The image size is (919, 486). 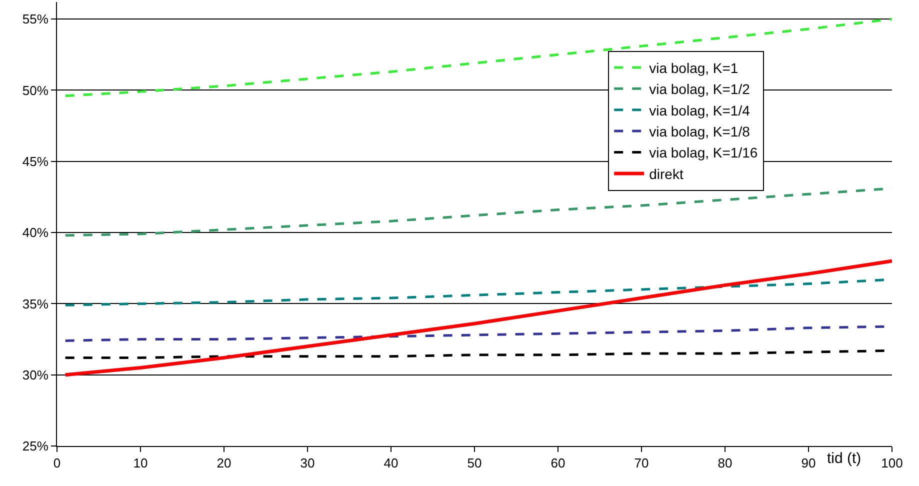 What do you see at coordinates (699, 132) in the screenshot?
I see `legend-label: via bolag, K=1/8` at bounding box center [699, 132].